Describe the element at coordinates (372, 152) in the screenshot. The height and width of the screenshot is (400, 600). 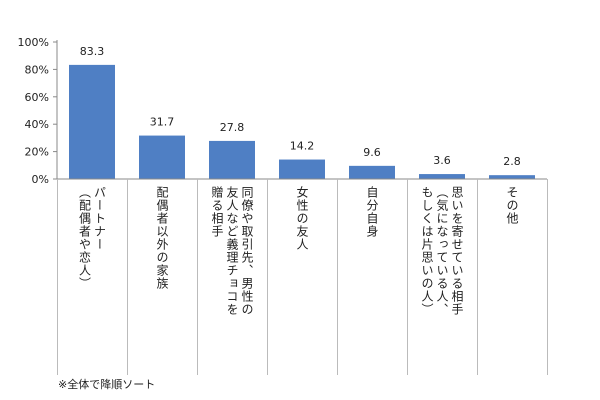
I see `bar-value-label: 9.6` at that location.